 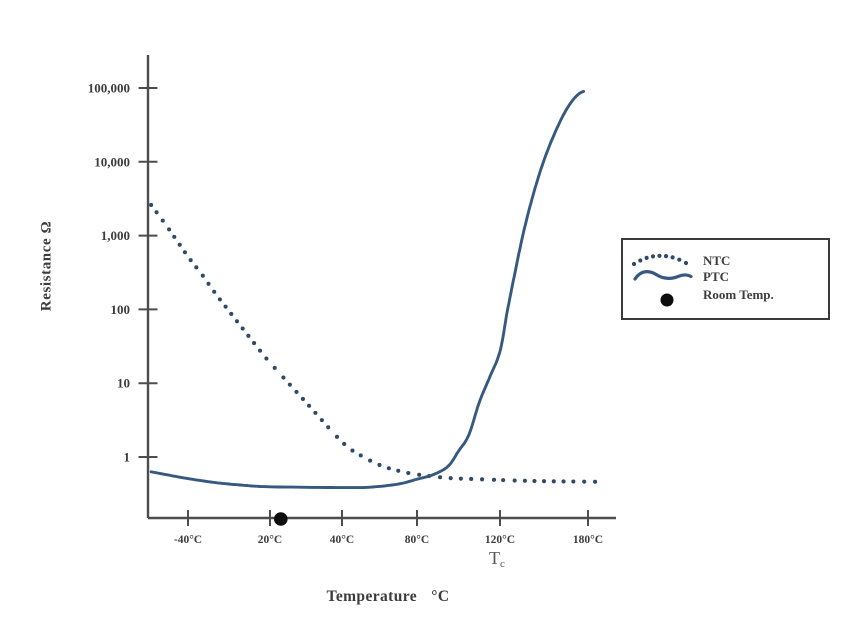 What do you see at coordinates (127, 457) in the screenshot?
I see `y-tick-label: 1` at bounding box center [127, 457].